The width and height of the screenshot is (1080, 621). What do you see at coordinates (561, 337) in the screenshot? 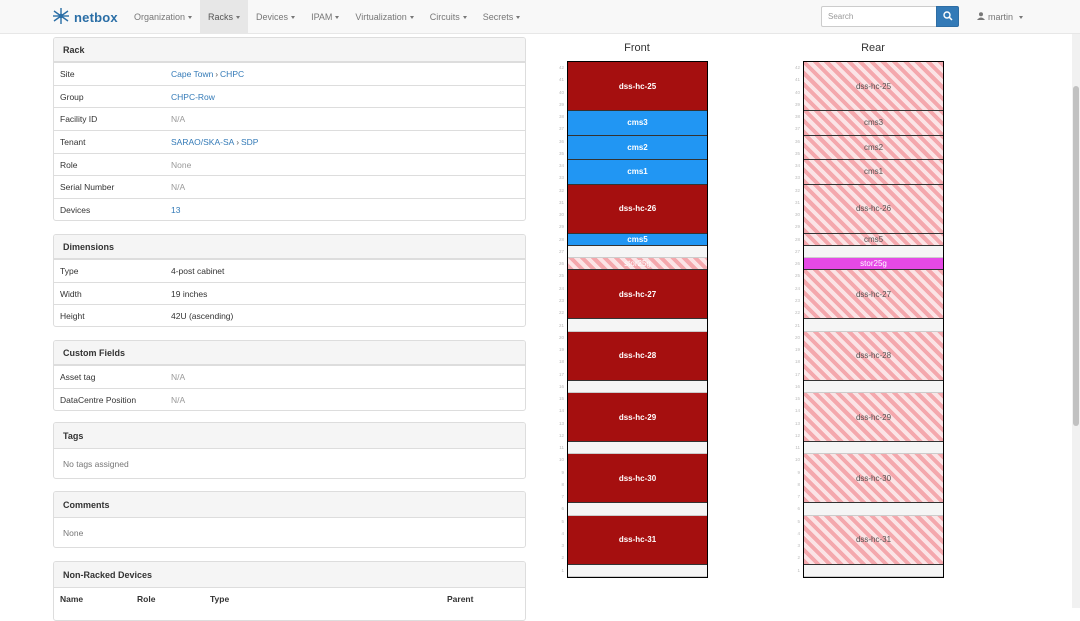
I see `unit-number: 20` at bounding box center [561, 337].